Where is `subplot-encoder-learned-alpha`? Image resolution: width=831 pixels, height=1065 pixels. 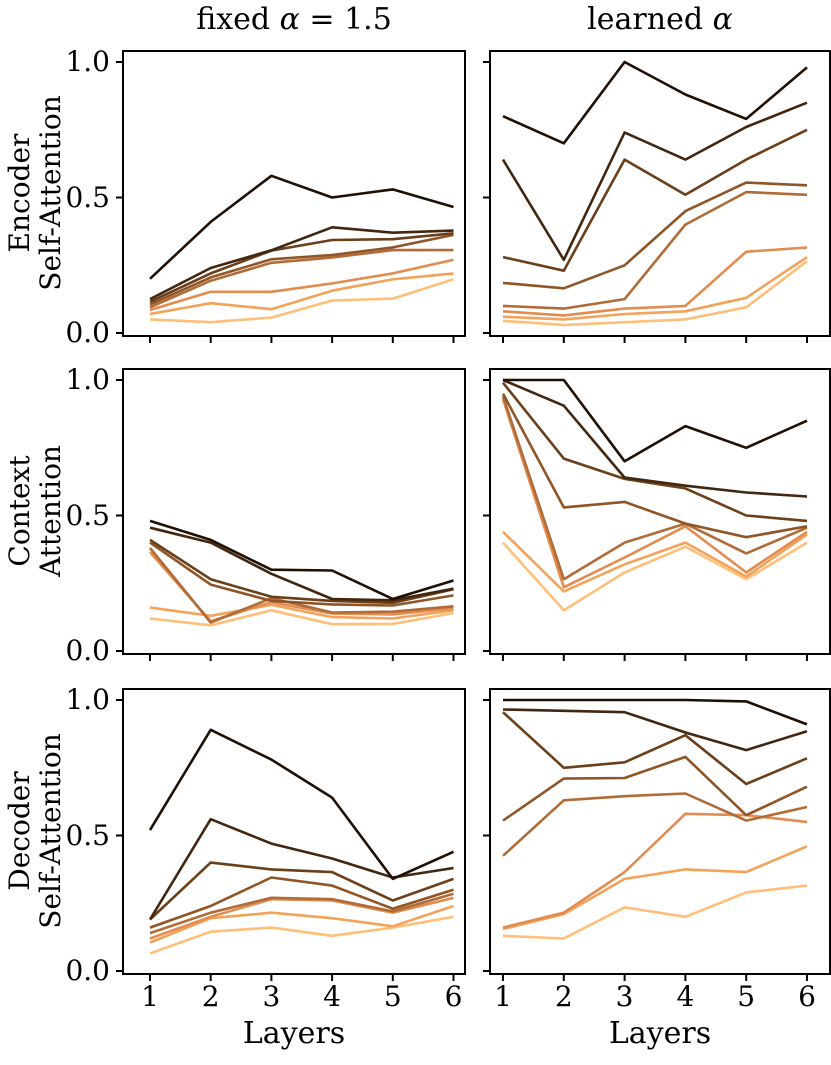
subplot-encoder-learned-alpha is located at coordinates (657, 196).